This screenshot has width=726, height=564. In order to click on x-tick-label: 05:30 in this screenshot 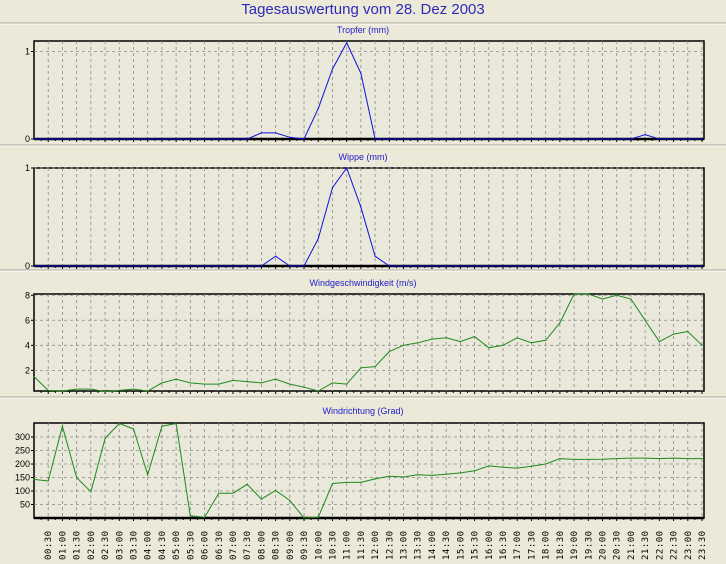, I will do `click(191, 545)`.